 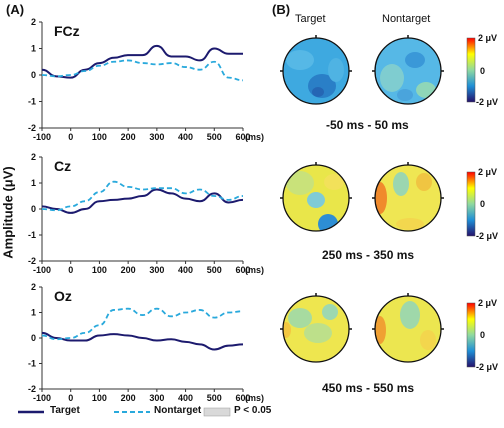 I want to click on y-axis-label: Amplitude (μV), so click(x=8, y=212).